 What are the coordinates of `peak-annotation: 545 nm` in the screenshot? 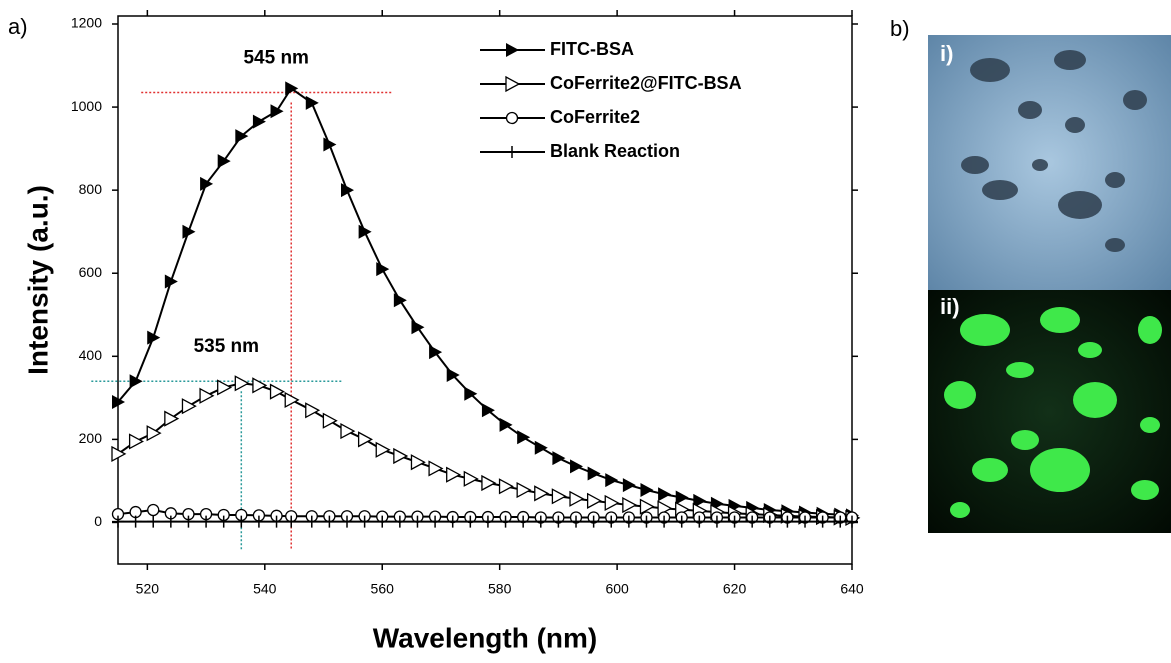 It's located at (275, 58).